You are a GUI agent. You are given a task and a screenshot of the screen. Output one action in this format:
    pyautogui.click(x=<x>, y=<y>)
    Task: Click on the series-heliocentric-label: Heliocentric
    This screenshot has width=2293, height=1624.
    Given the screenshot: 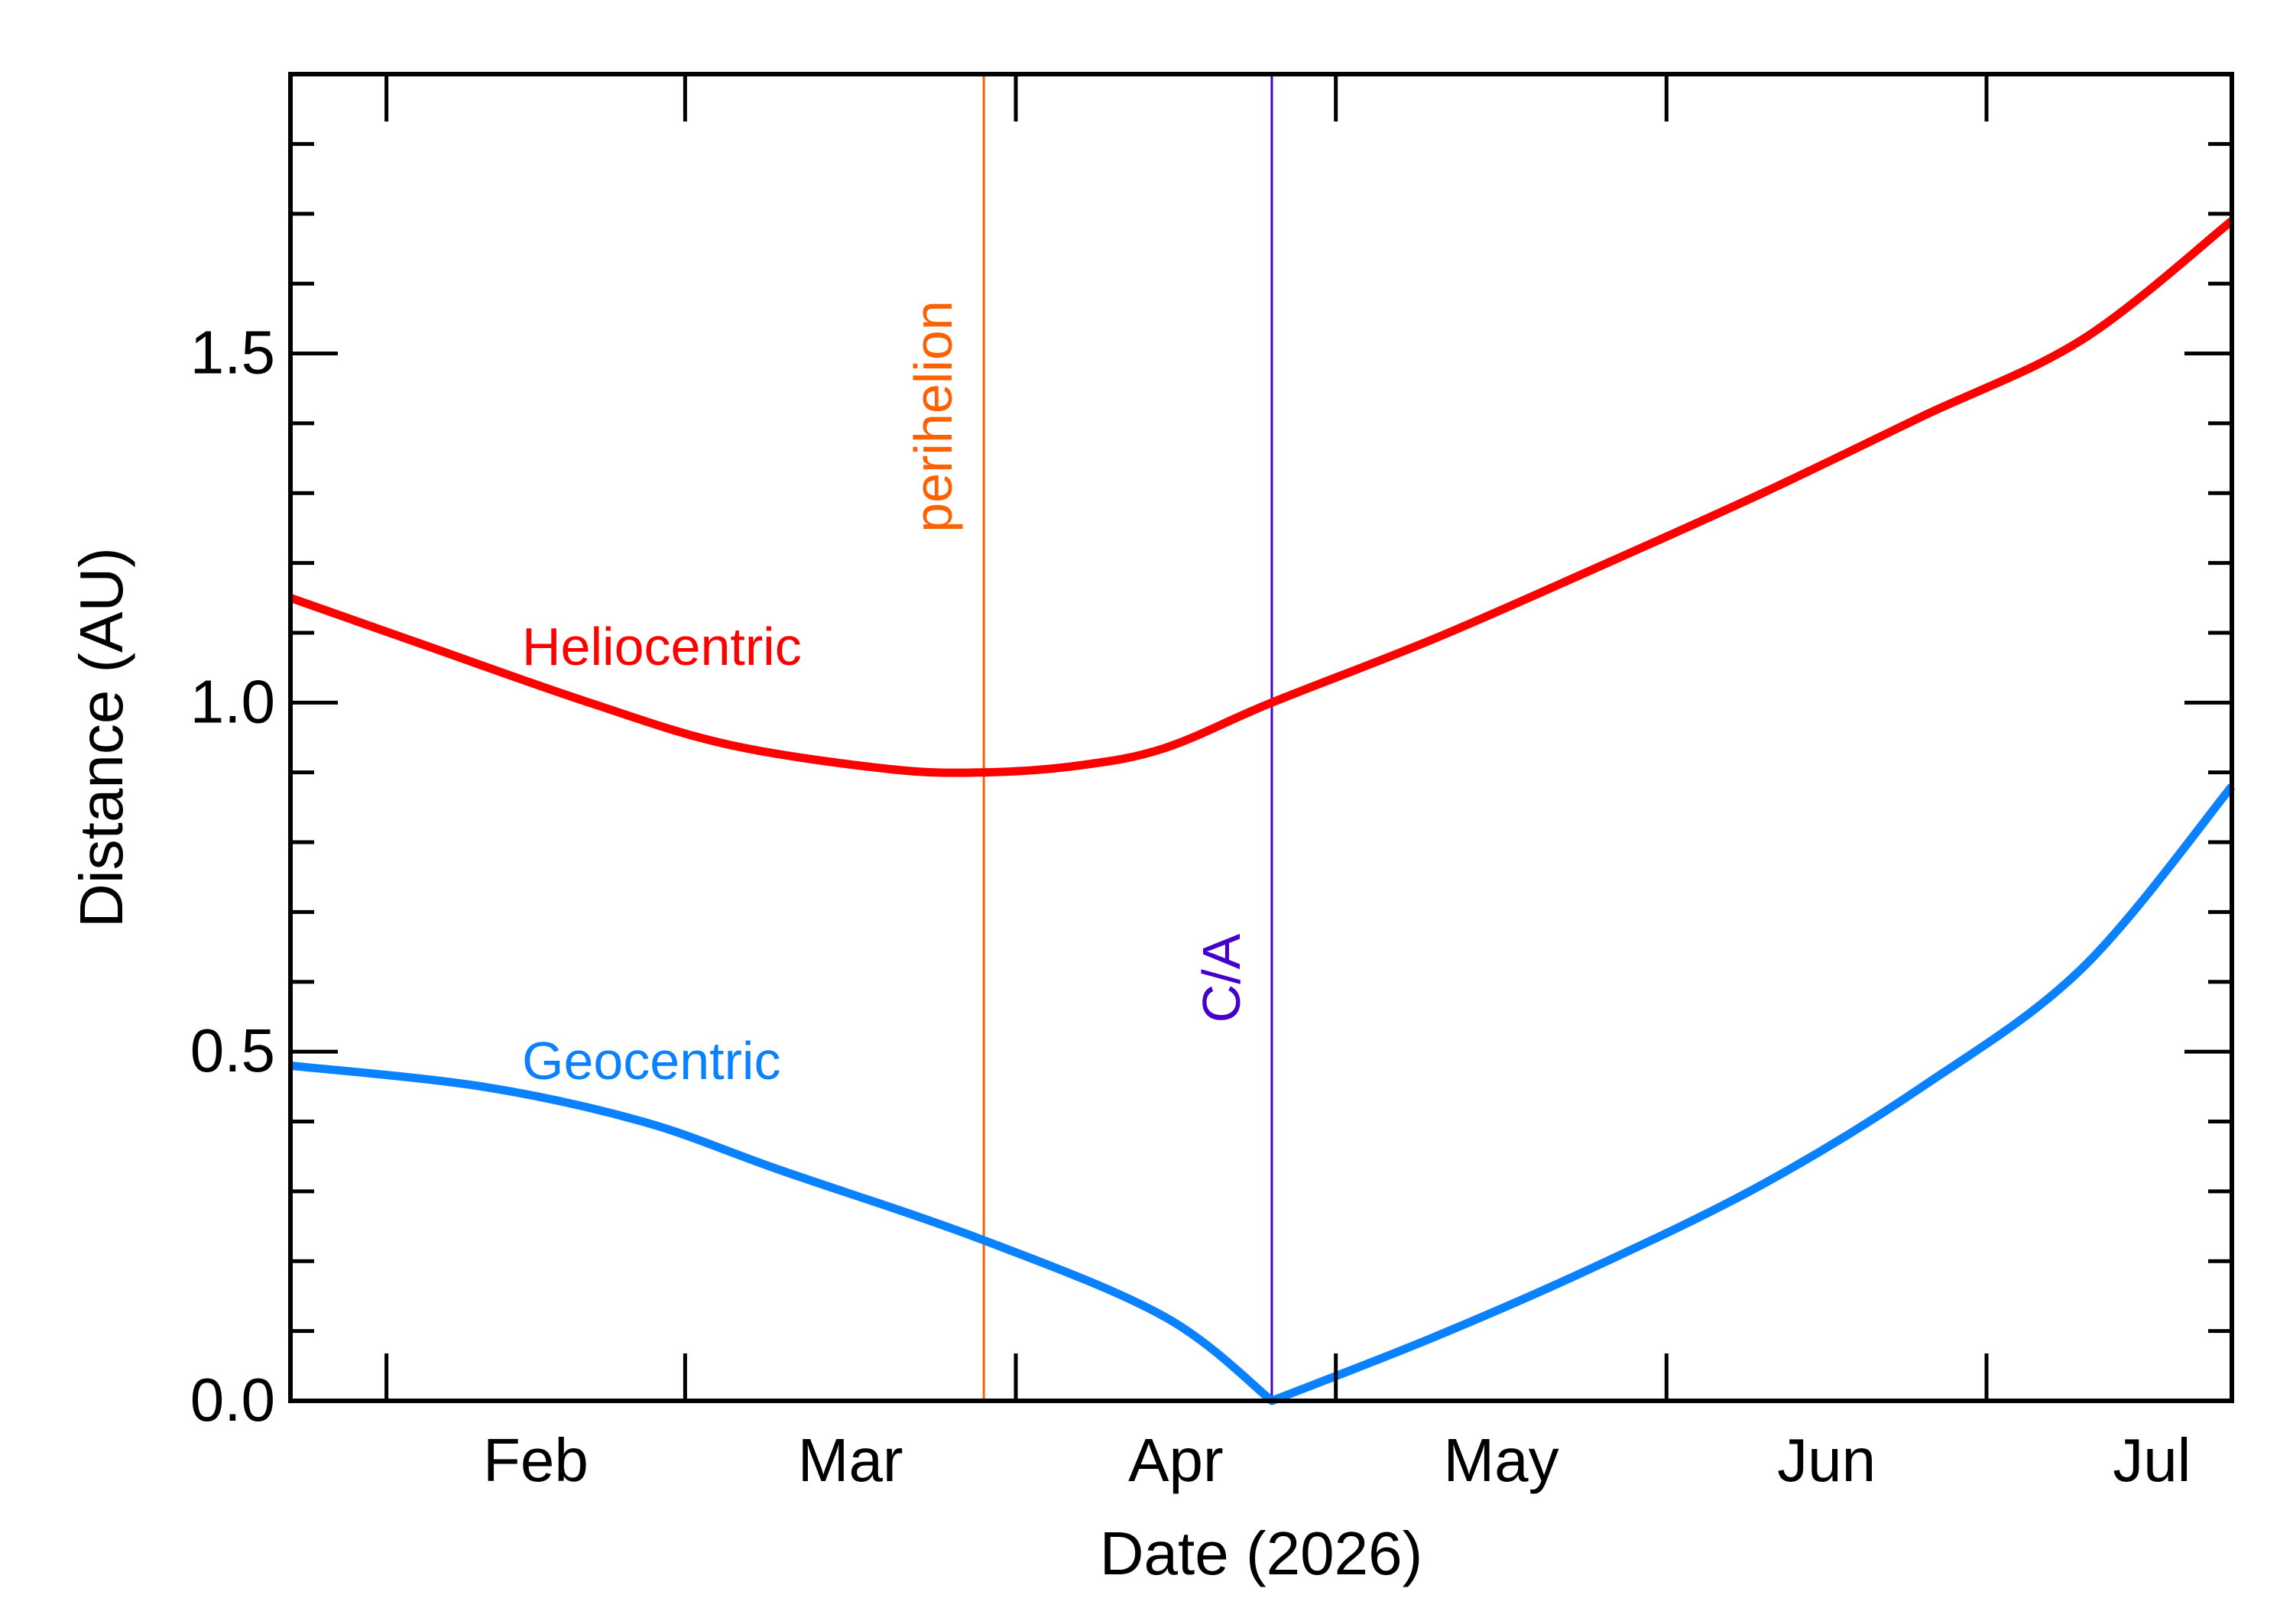 What is the action you would take?
    pyautogui.click(x=662, y=646)
    